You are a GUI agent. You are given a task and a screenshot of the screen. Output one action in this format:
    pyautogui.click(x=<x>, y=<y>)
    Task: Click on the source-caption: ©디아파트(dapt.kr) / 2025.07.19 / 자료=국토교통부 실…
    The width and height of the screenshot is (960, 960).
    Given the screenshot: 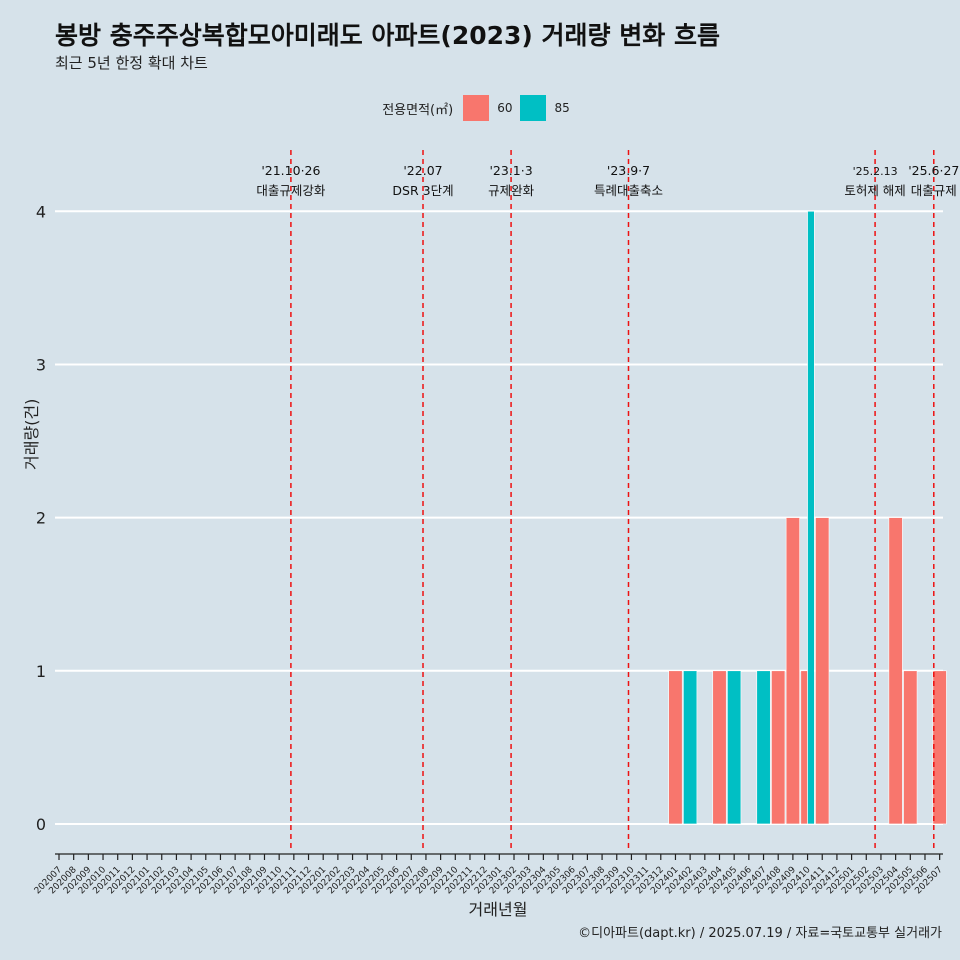 What is the action you would take?
    pyautogui.click(x=760, y=933)
    